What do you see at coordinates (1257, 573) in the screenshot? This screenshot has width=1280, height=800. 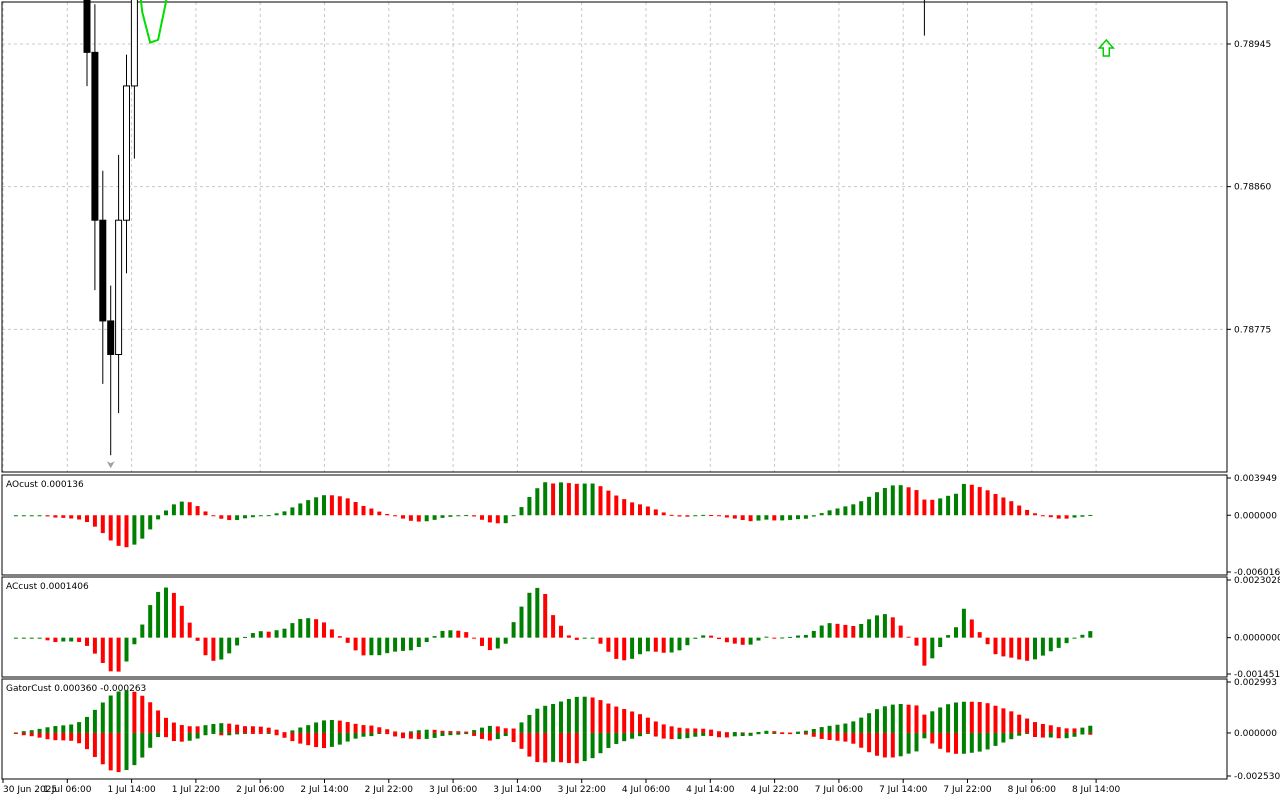 I see `y-tick-label: -0.006016` at bounding box center [1257, 573].